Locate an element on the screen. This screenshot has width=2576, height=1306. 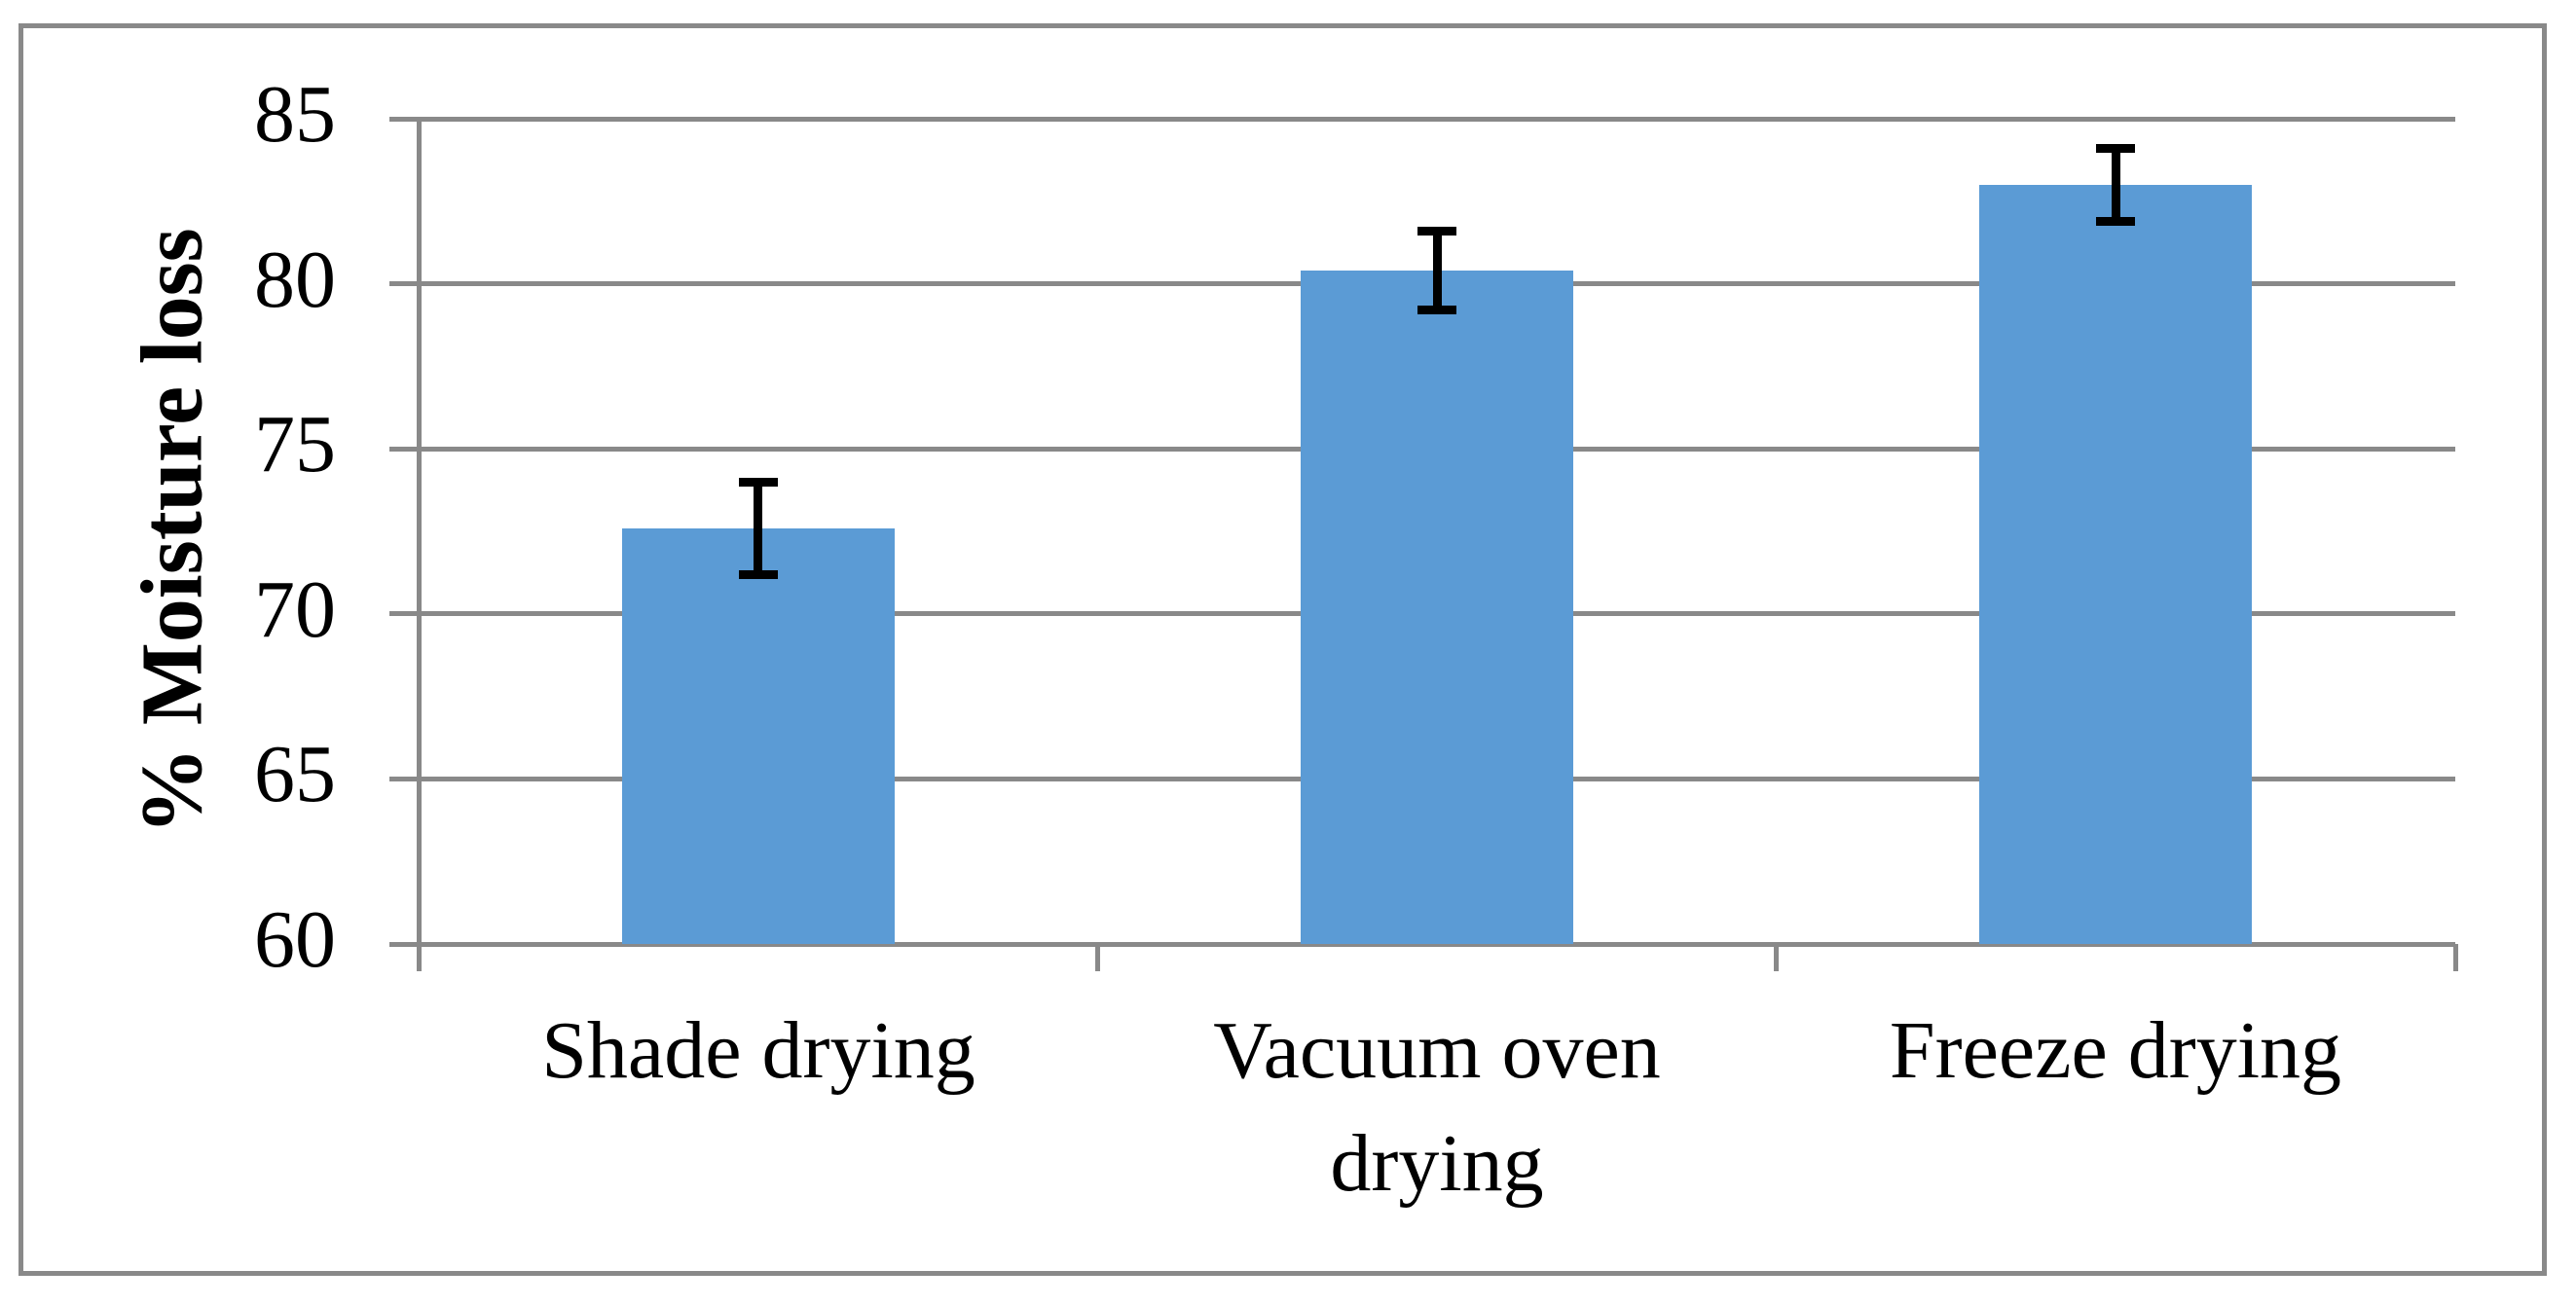
y-tick-label-80: 80 is located at coordinates (295, 280).